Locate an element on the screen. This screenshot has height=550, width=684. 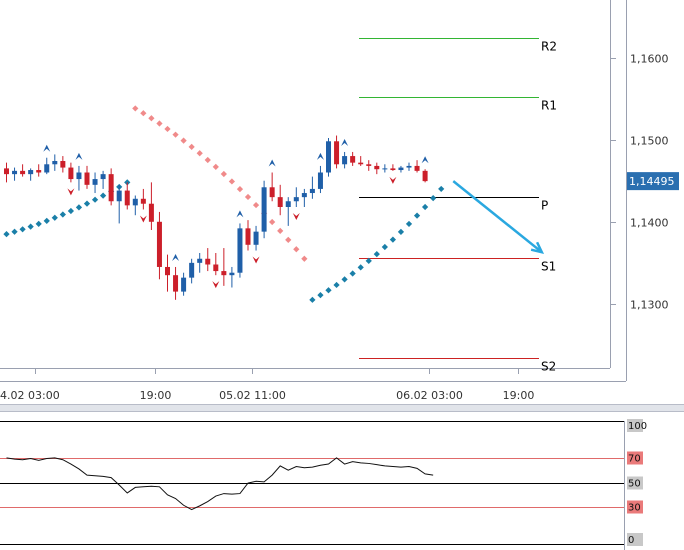
forecast-arrow is located at coordinates (498, 217).